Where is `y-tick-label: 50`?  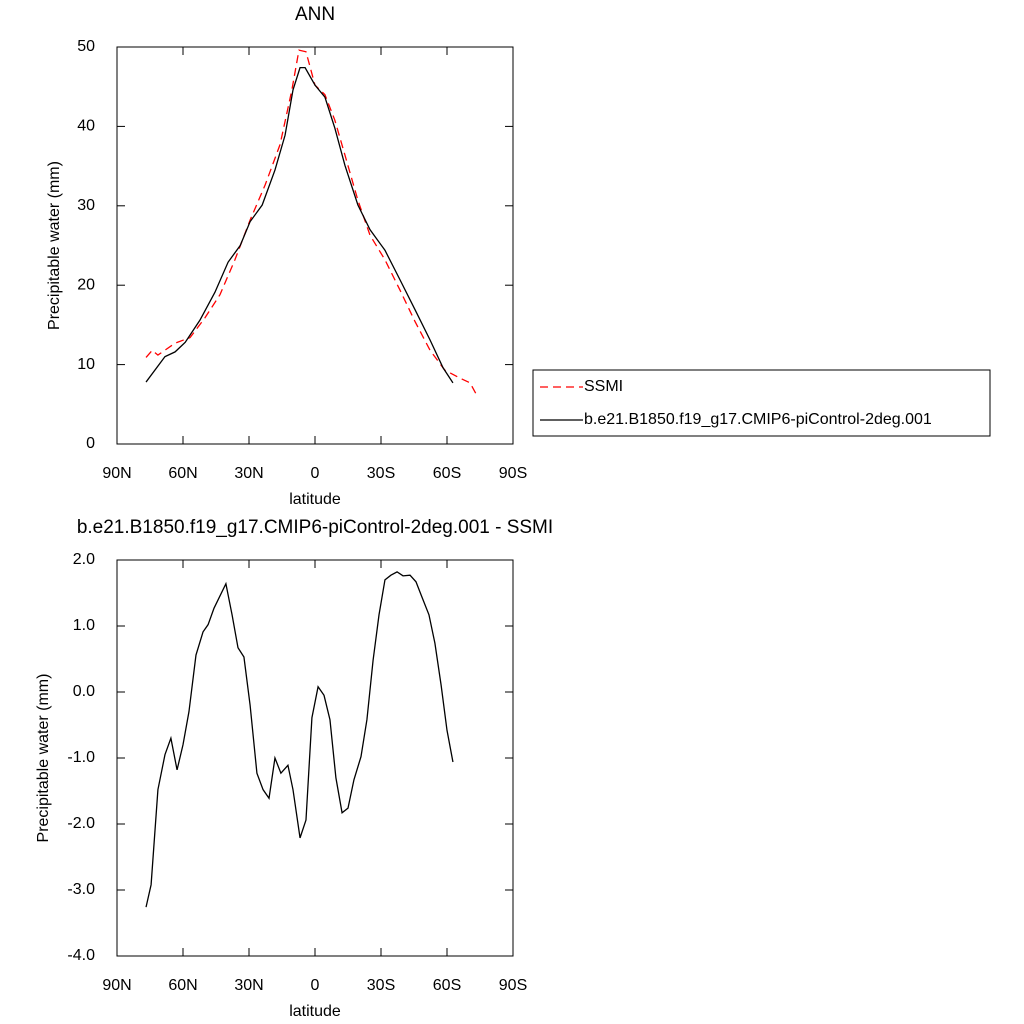 y-tick-label: 50 is located at coordinates (86, 46).